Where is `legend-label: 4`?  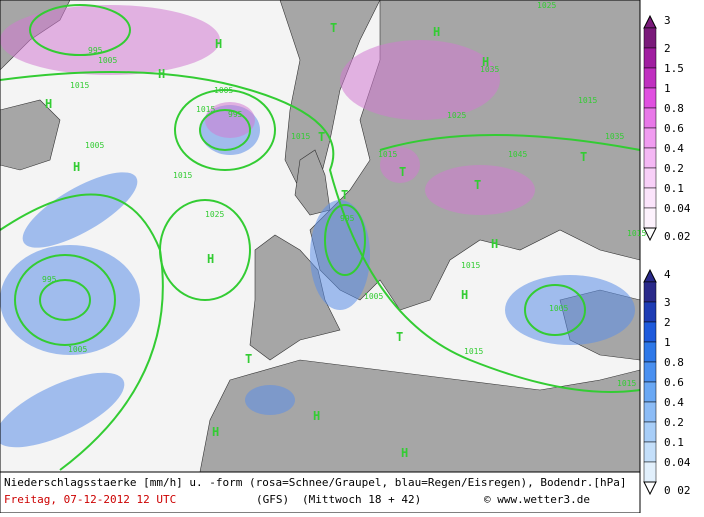 legend-label: 4 is located at coordinates (667, 274).